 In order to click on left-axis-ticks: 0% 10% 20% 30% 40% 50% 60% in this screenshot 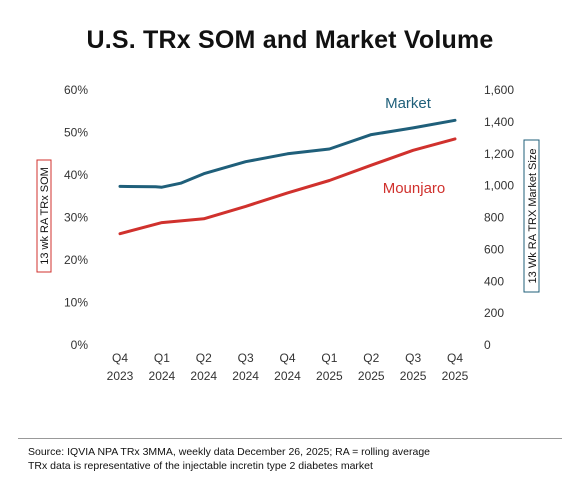, I will do `click(76, 217)`.